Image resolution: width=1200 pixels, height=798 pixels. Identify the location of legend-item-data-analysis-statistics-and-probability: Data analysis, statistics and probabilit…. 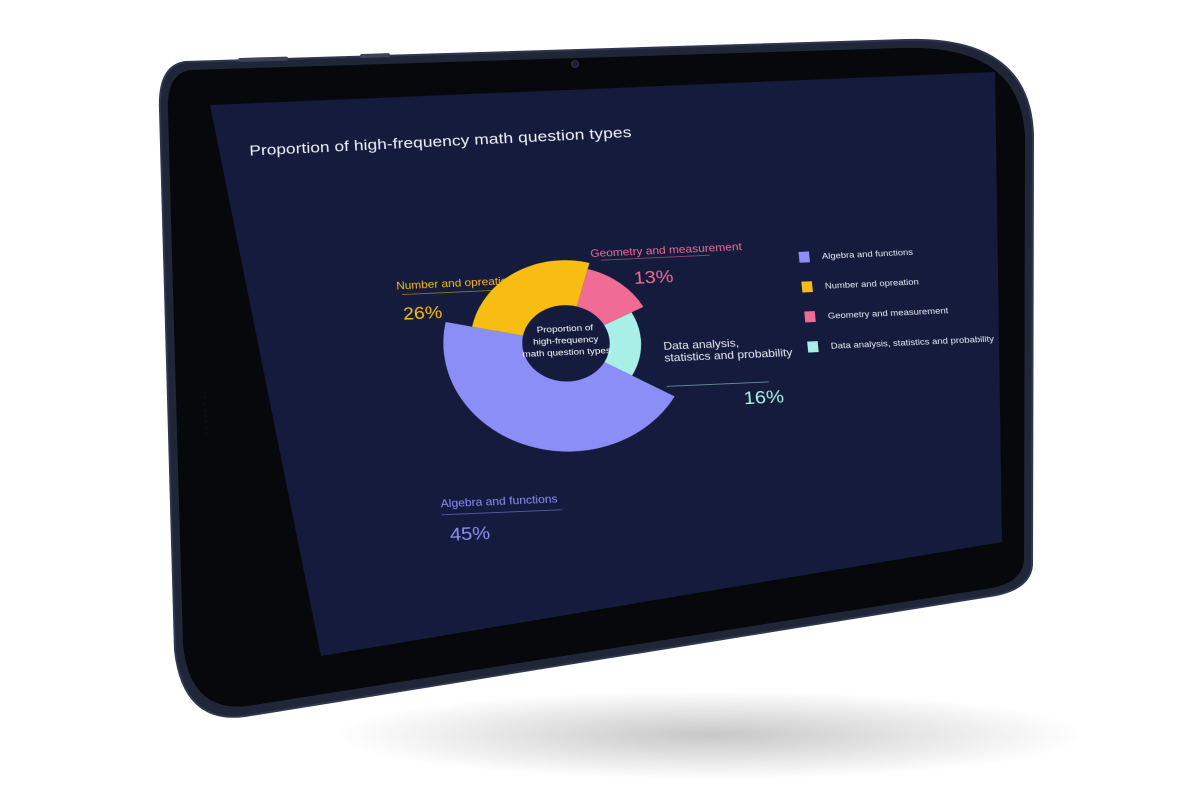
(901, 342).